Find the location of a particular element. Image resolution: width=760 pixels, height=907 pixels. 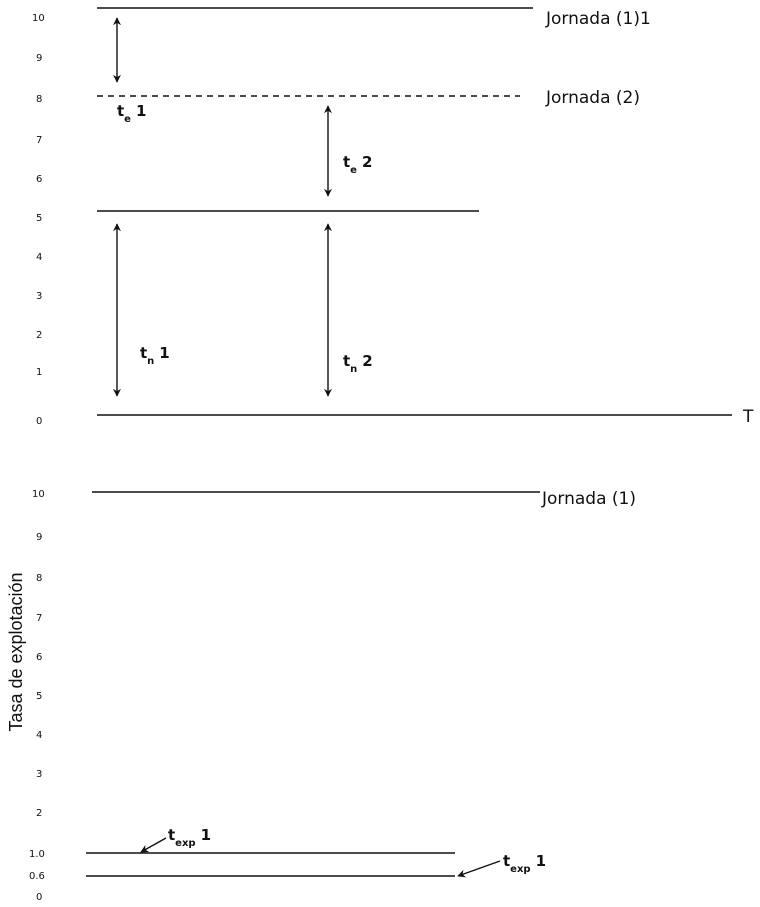

top-tick-5: 5 is located at coordinates (39, 218).